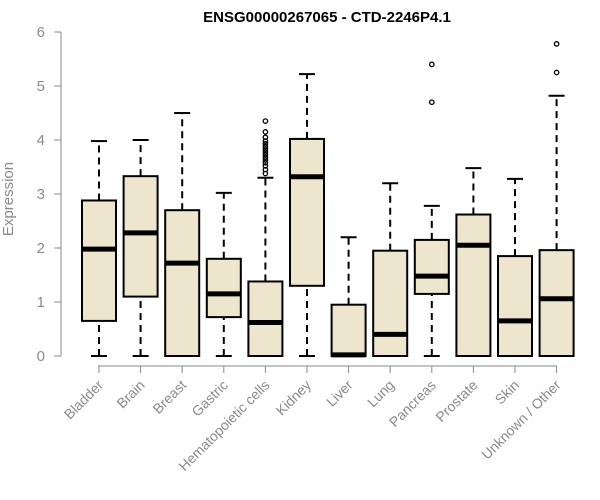 The width and height of the screenshot is (600, 500). Describe the element at coordinates (507, 392) in the screenshot. I see `x-tick-label: Skin` at that location.